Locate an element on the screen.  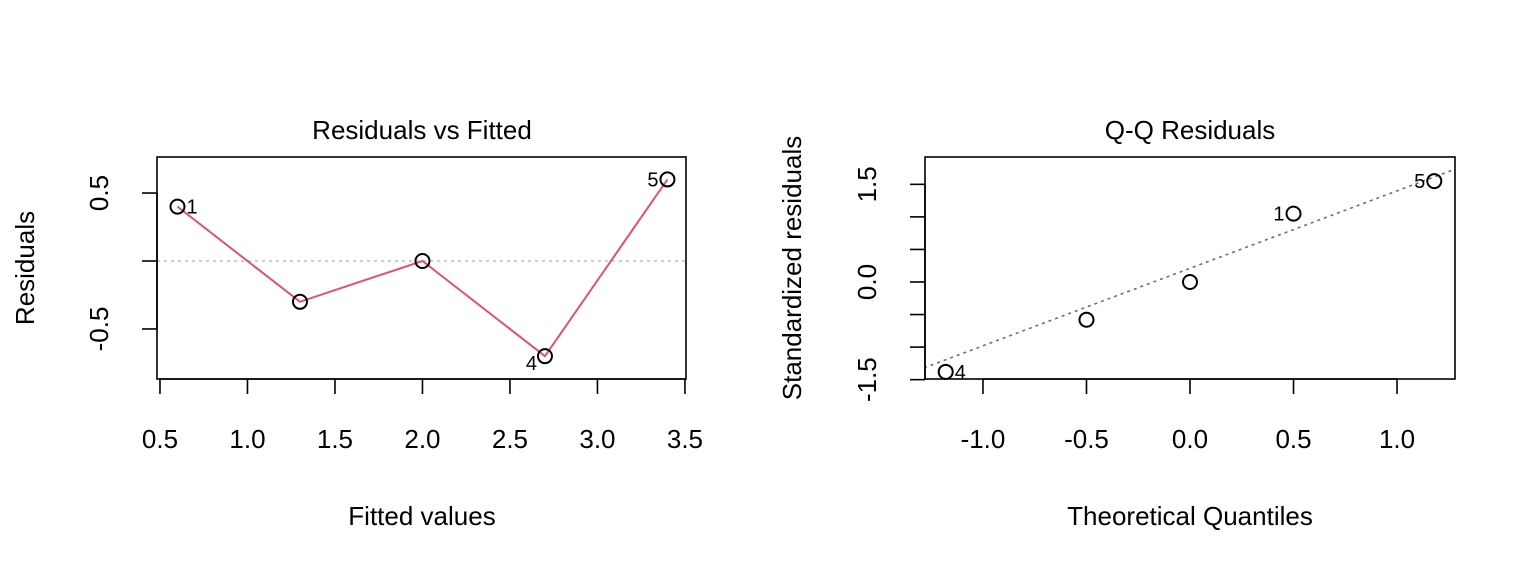
x-tick-label: -0.5 is located at coordinates (1086, 439).